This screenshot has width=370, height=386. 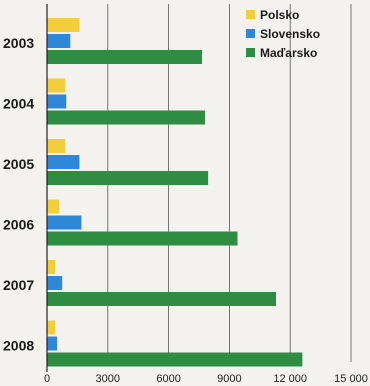 What do you see at coordinates (288, 53) in the screenshot?
I see `legend-label: Maďarsko` at bounding box center [288, 53].